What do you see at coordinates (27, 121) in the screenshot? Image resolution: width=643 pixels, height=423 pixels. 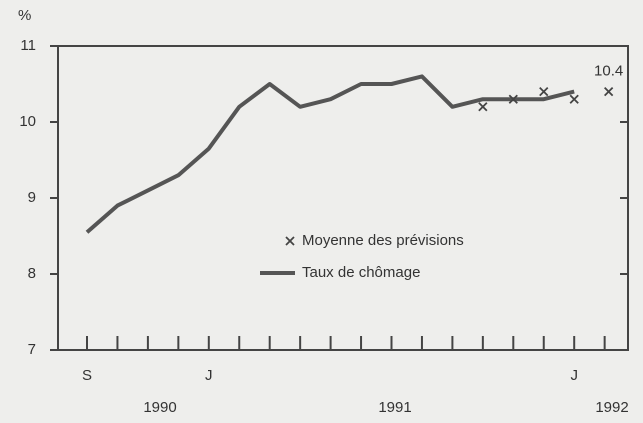 I see `y-tick-label: 10` at bounding box center [27, 121].